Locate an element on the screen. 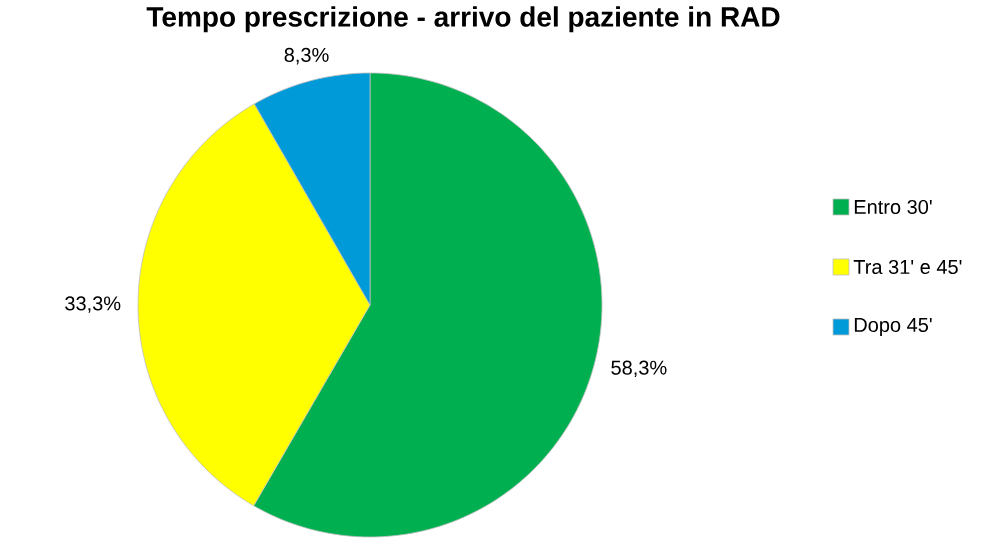 The height and width of the screenshot is (548, 1007). data-label: 58,3% is located at coordinates (639, 369).